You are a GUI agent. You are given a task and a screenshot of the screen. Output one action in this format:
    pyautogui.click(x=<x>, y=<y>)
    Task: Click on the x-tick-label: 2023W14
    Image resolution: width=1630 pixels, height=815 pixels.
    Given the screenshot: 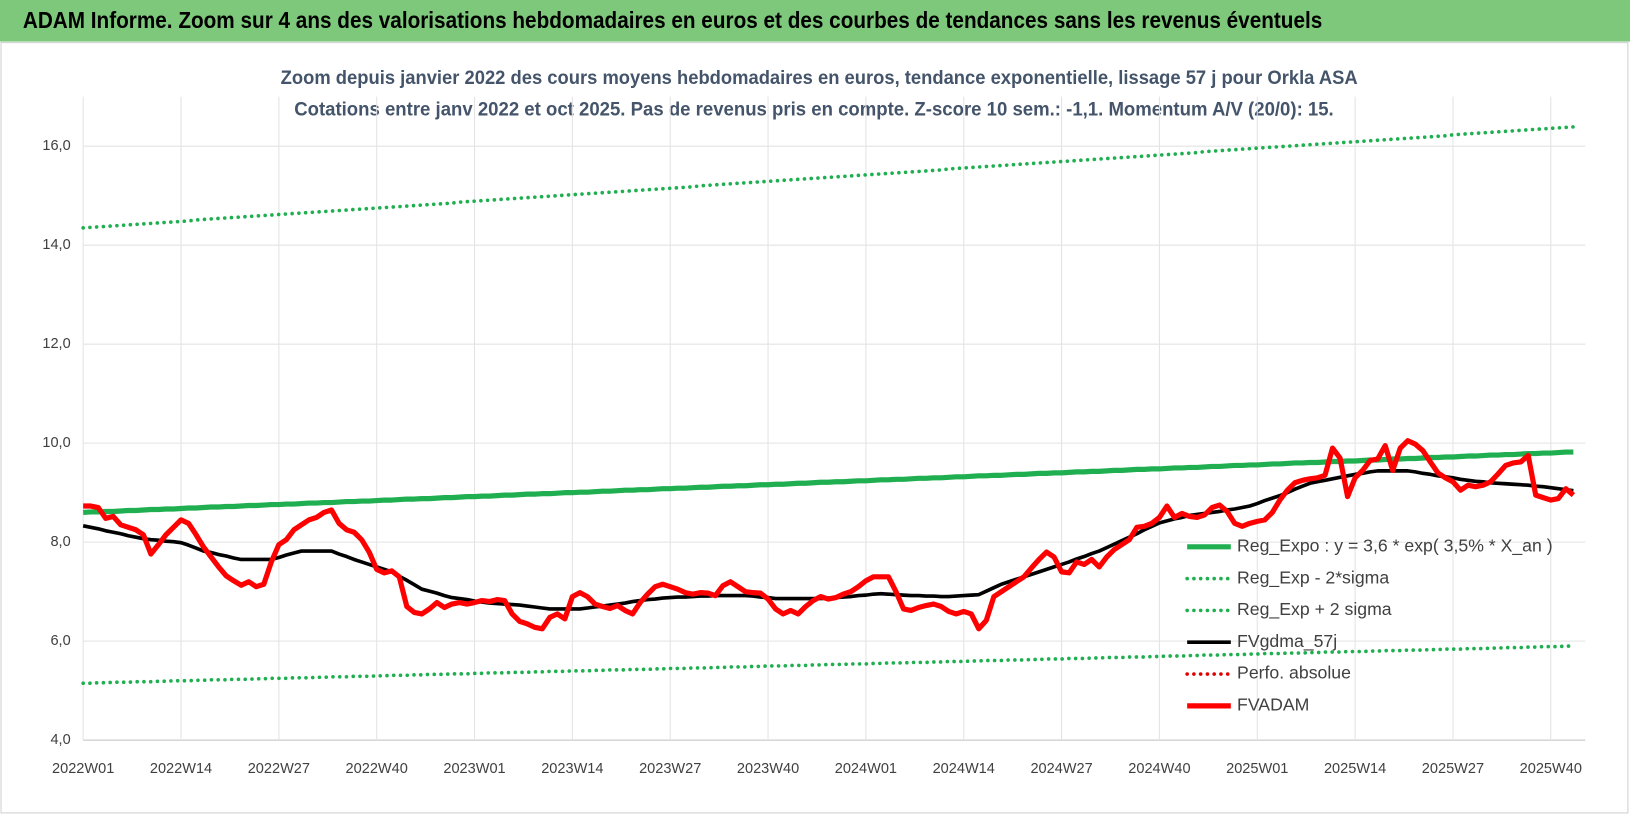 What is the action you would take?
    pyautogui.click(x=572, y=769)
    